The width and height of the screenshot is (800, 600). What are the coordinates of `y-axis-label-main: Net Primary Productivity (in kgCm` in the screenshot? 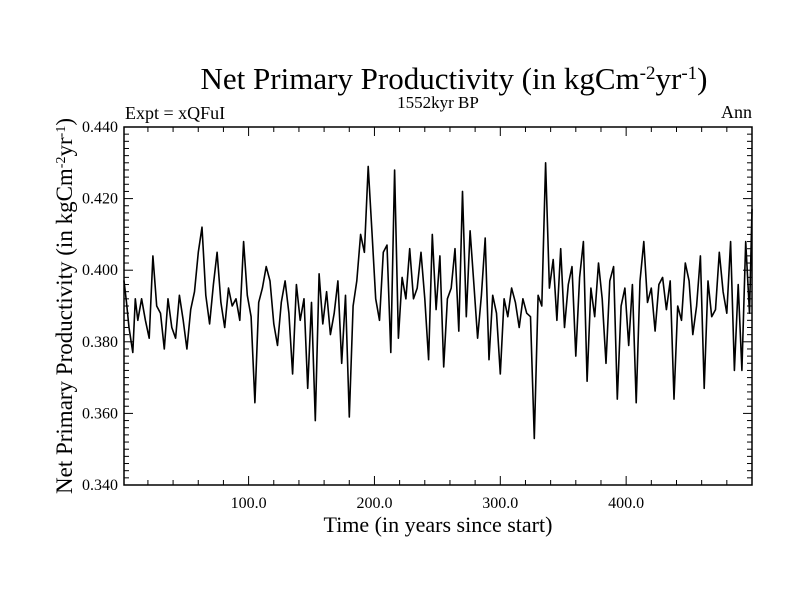 It's located at (64, 331).